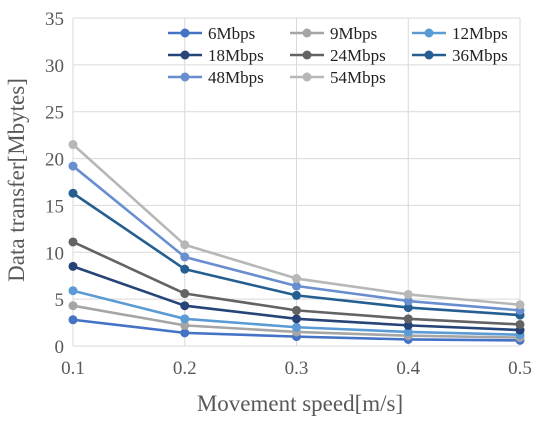  I want to click on y-tick-label: 5, so click(60, 300).